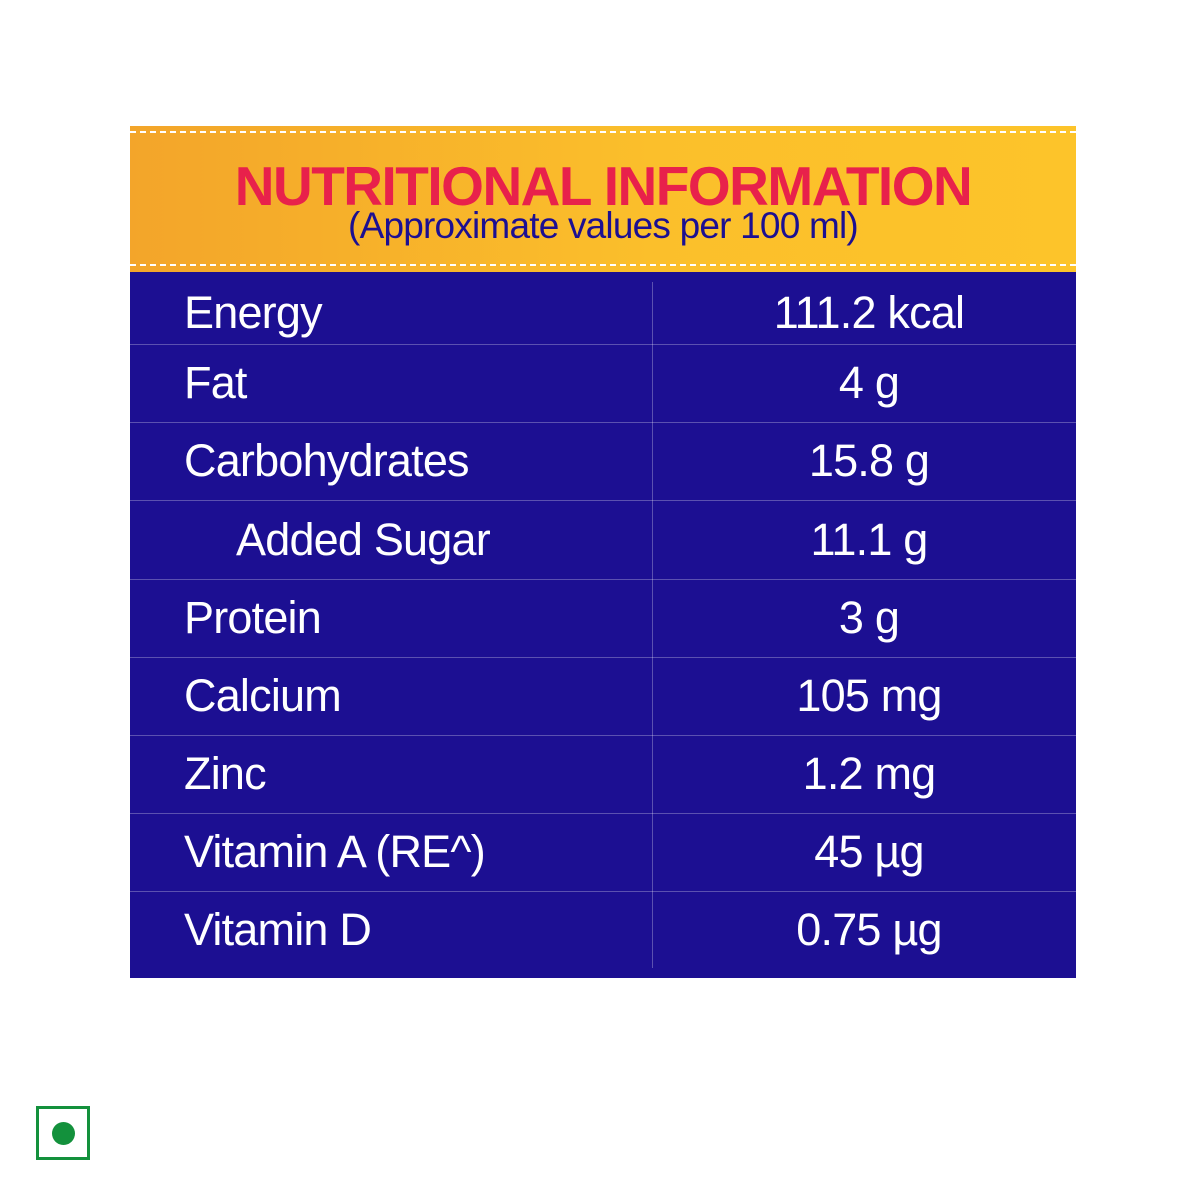 This screenshot has height=1200, width=1200. I want to click on nutrient-value: 11.1 g, so click(869, 539).